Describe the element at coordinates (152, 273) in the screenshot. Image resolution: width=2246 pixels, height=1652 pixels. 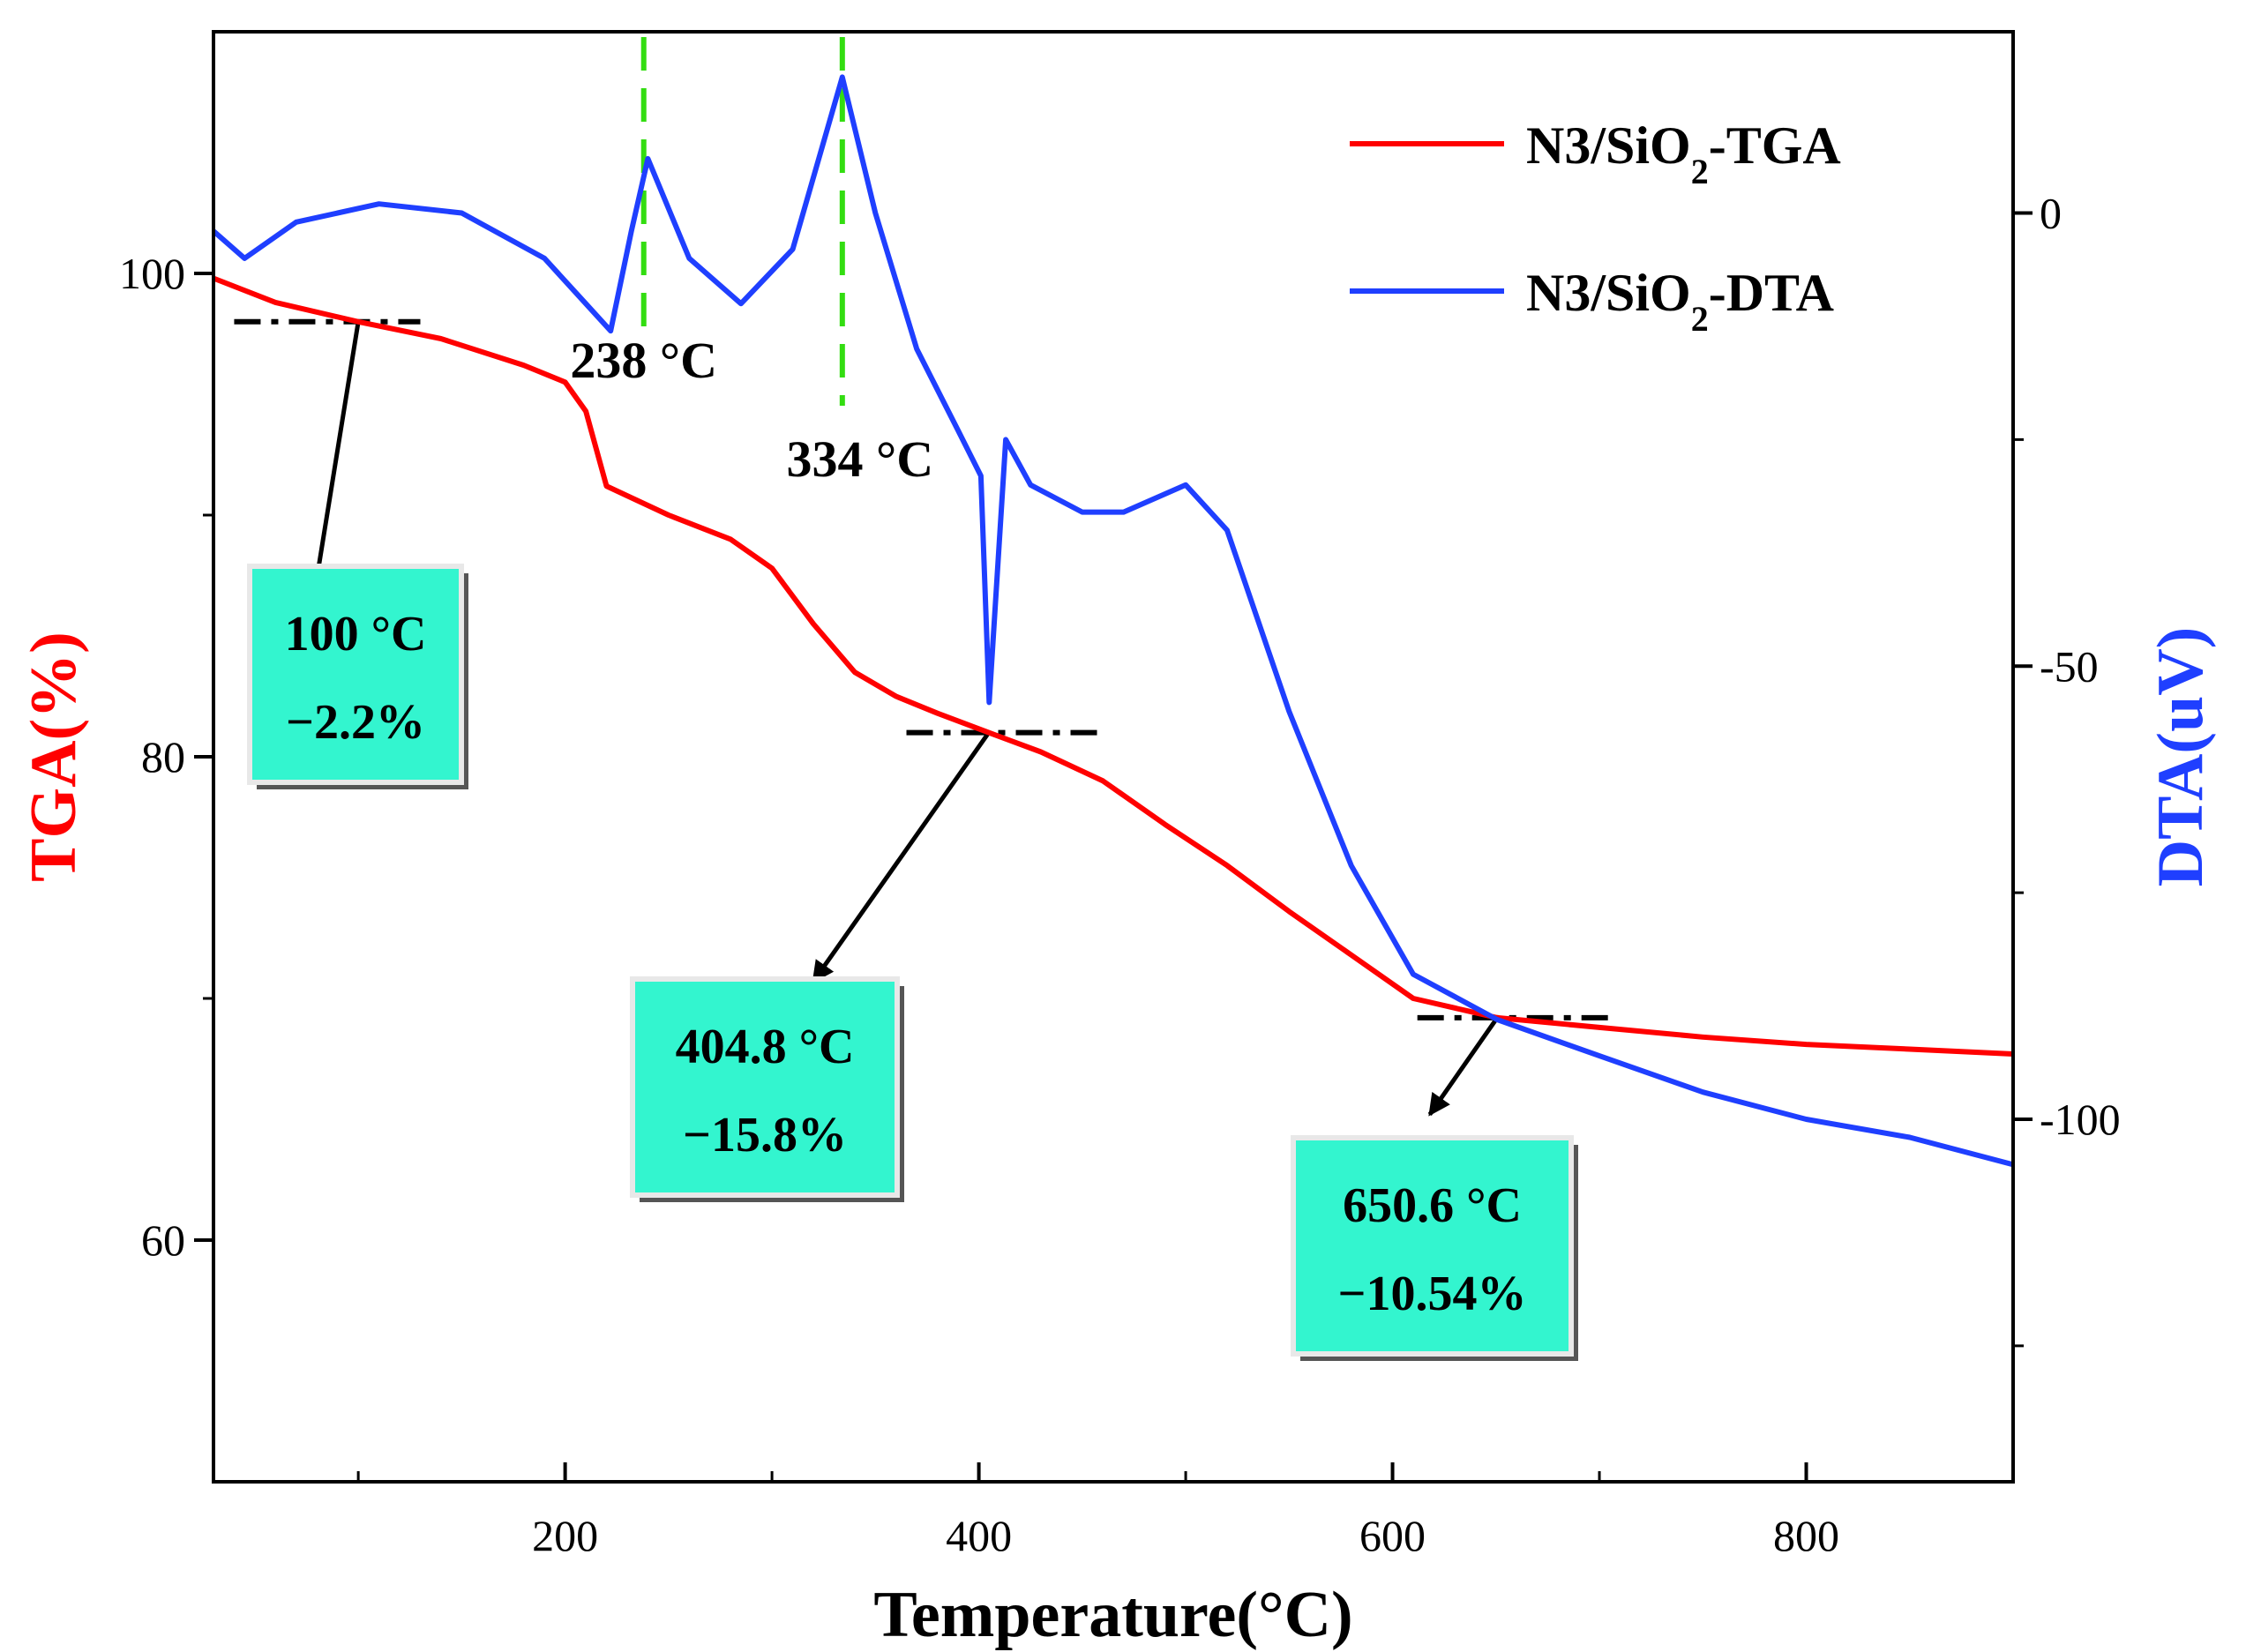
I see `y-left-tick-label: 100` at that location.